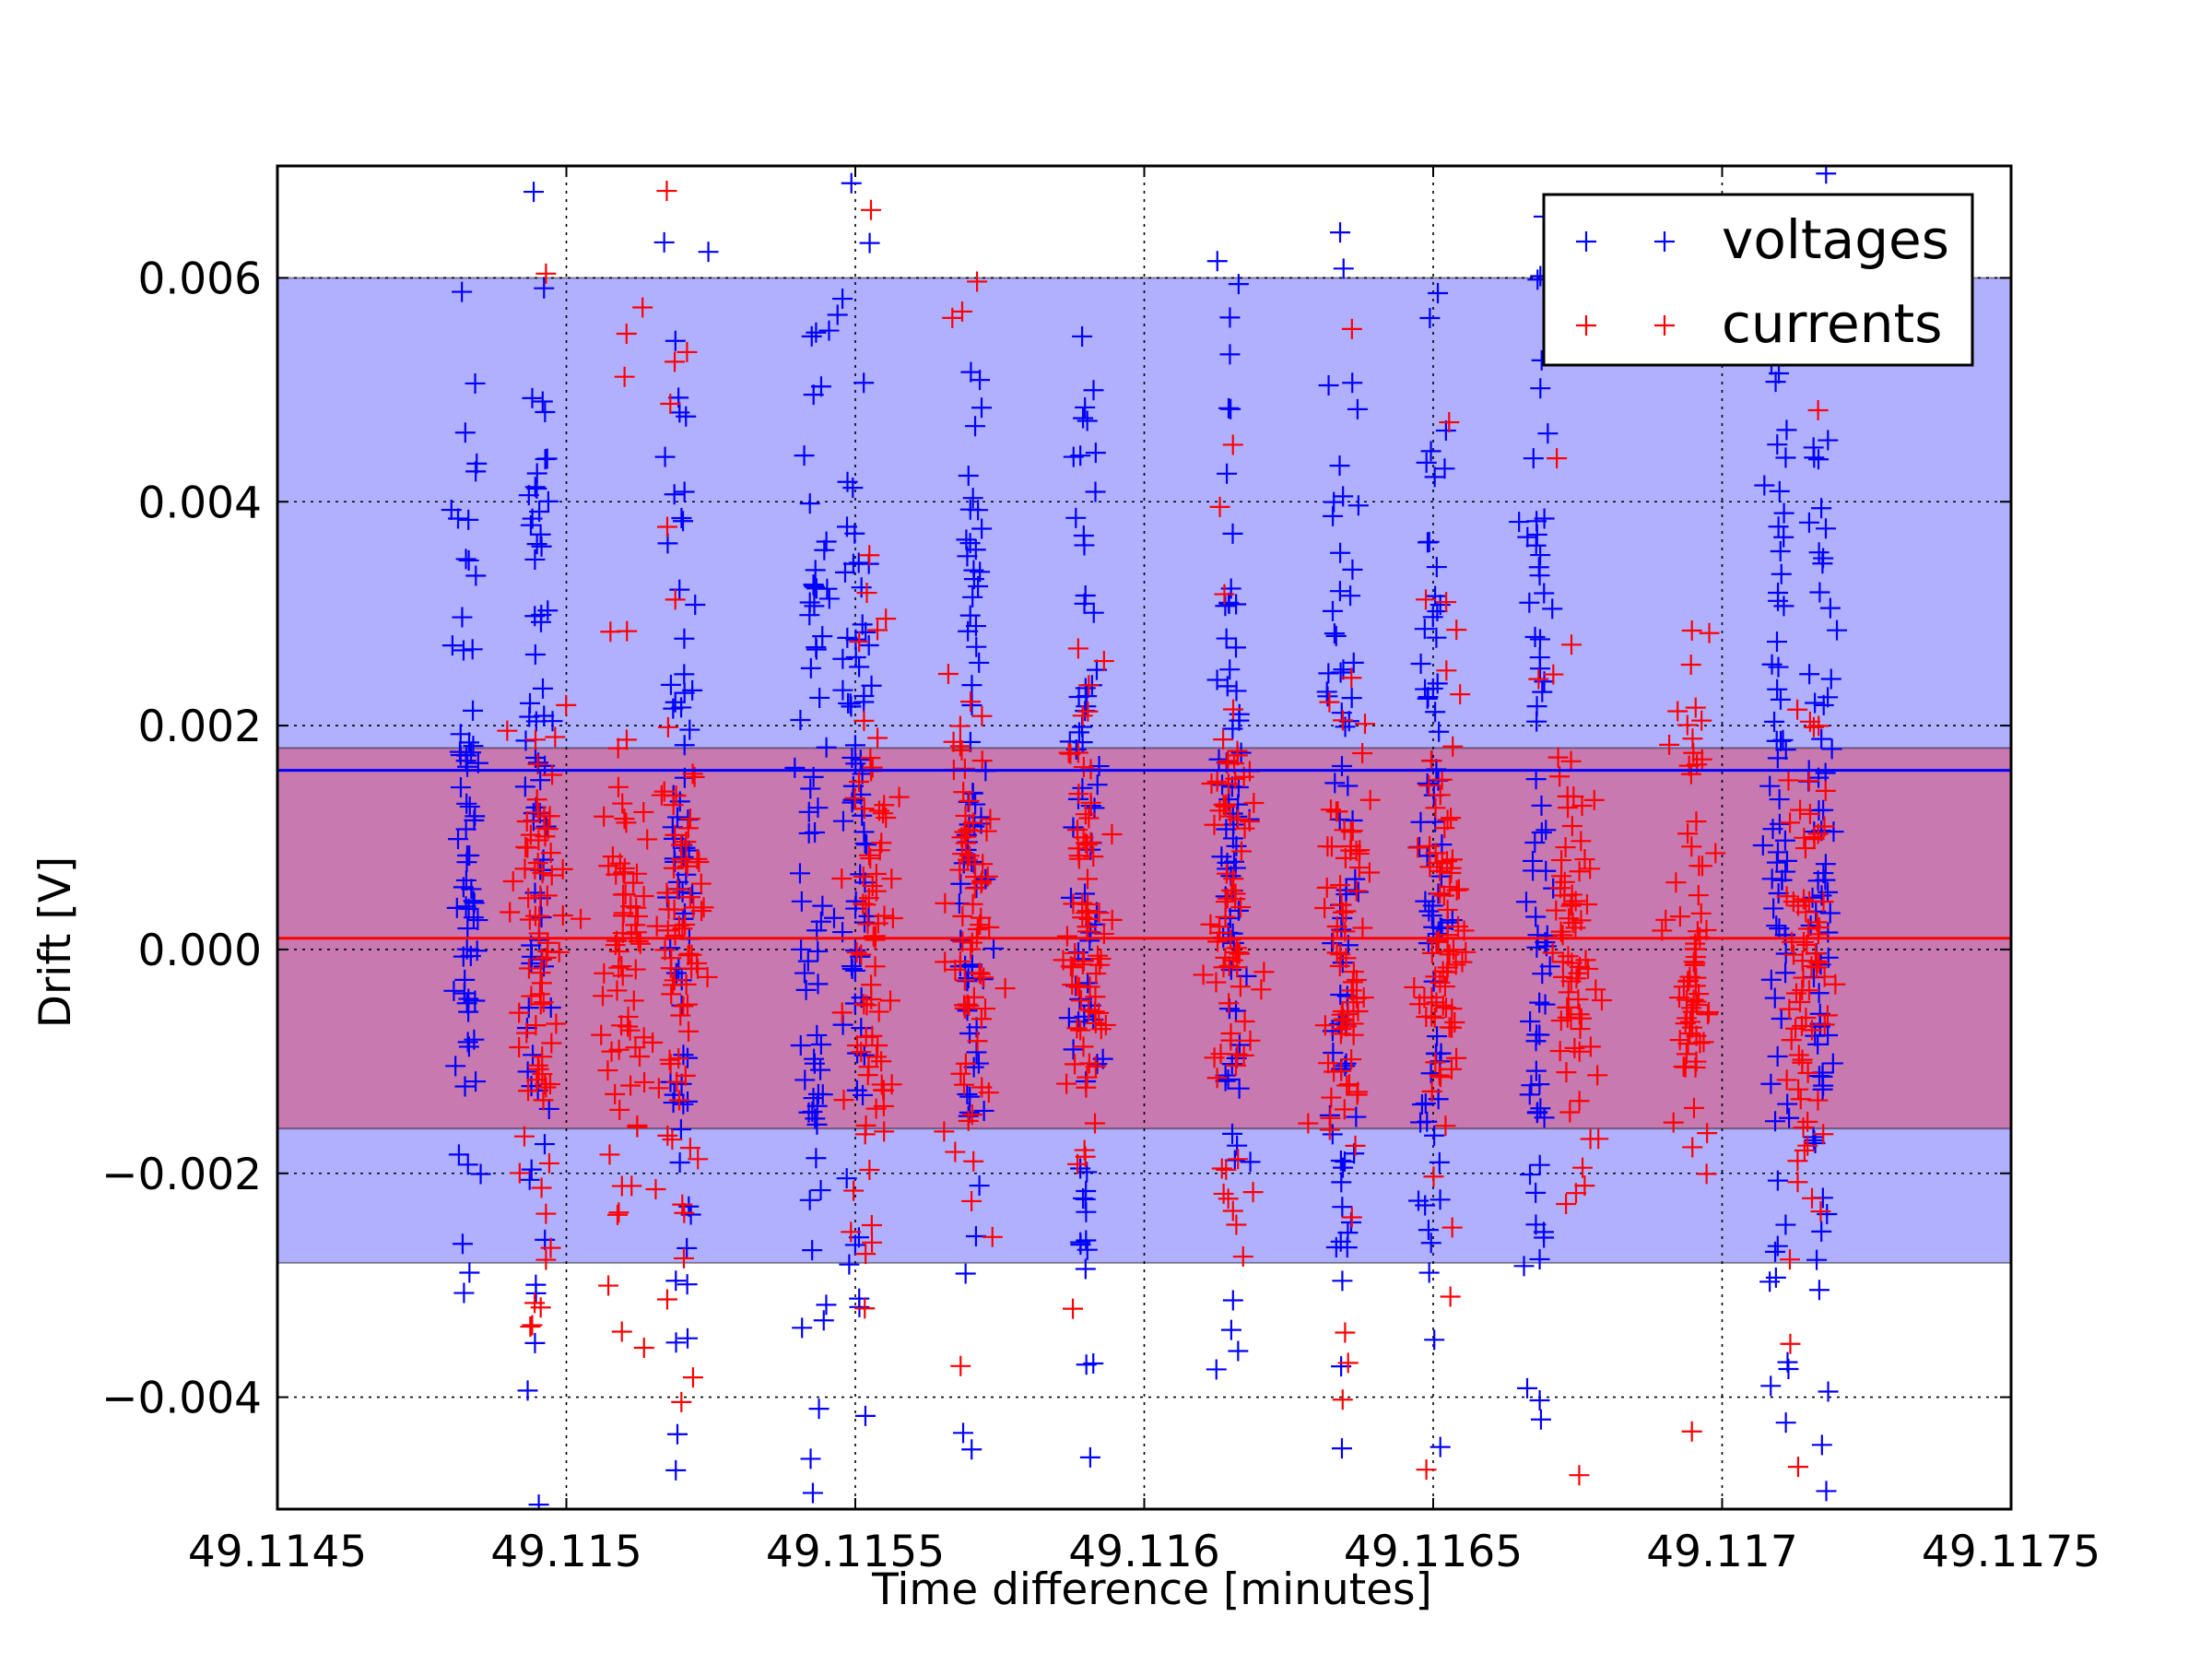 Image resolution: width=2212 pixels, height=1664 pixels. I want to click on legend-plus-currents, so click(1664, 325).